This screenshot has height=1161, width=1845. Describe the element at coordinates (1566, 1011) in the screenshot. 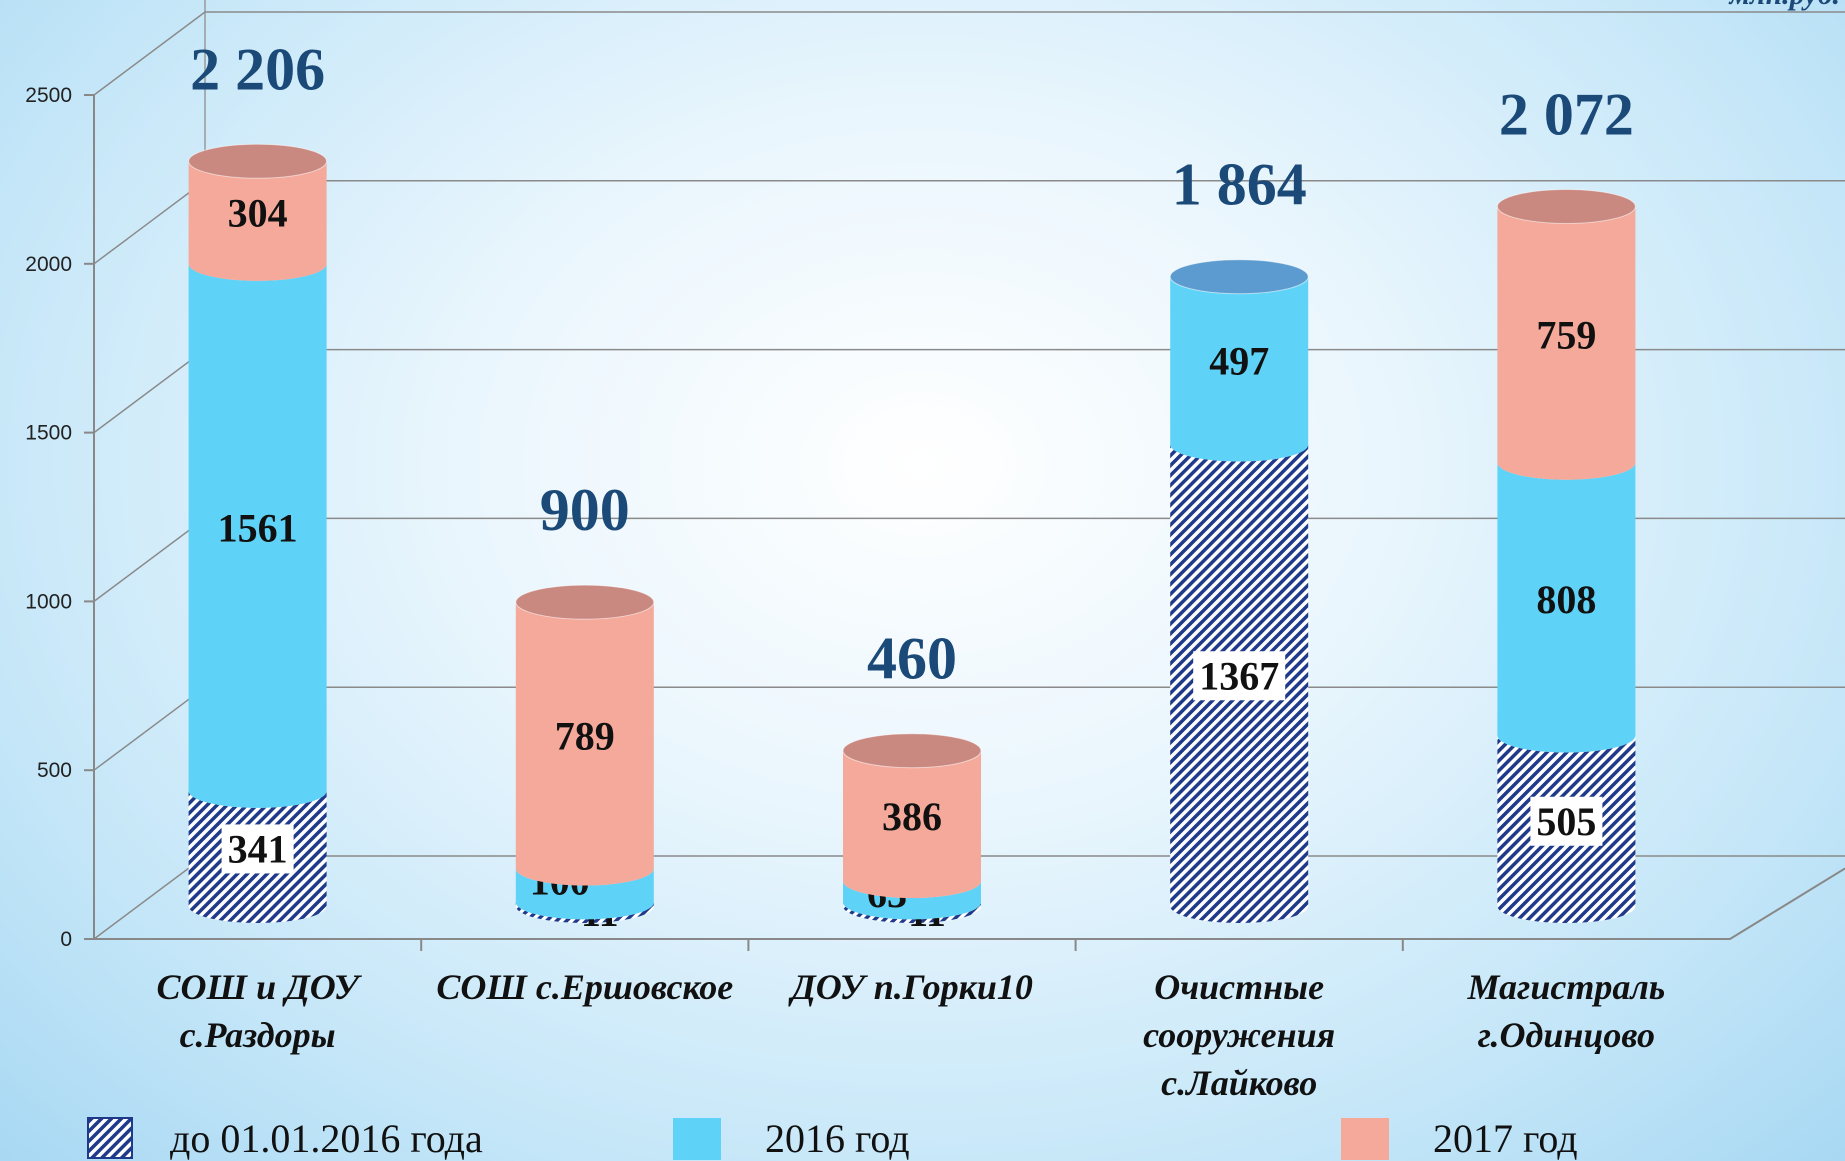

I see `x-tick-label: Магистраль г.Одинцово` at that location.